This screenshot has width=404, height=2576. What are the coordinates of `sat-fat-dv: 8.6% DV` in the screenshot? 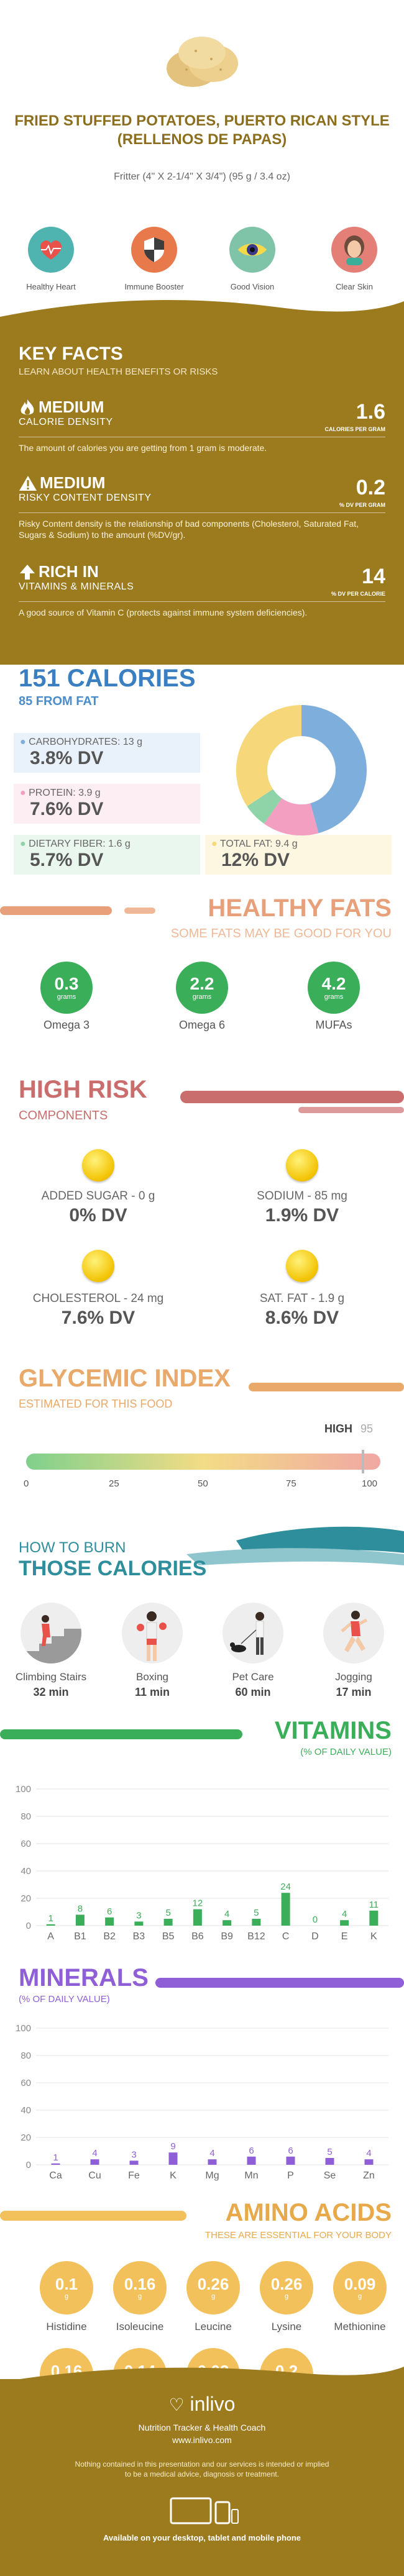 It's located at (302, 1318).